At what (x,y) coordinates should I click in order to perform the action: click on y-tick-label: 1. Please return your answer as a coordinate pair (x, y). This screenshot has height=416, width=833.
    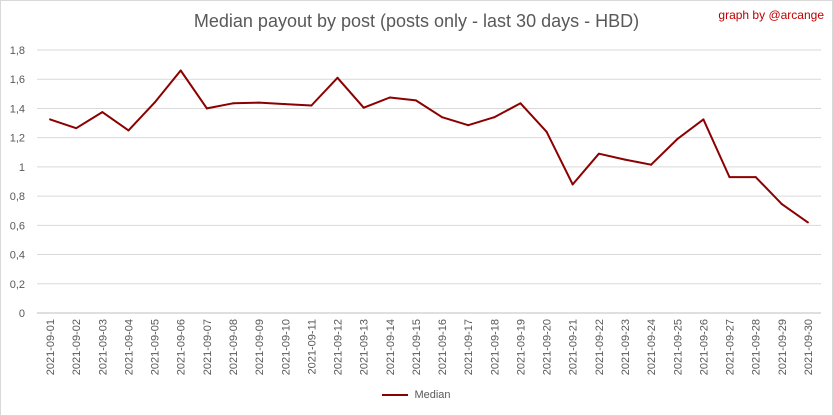
    Looking at the image, I should click on (22, 168).